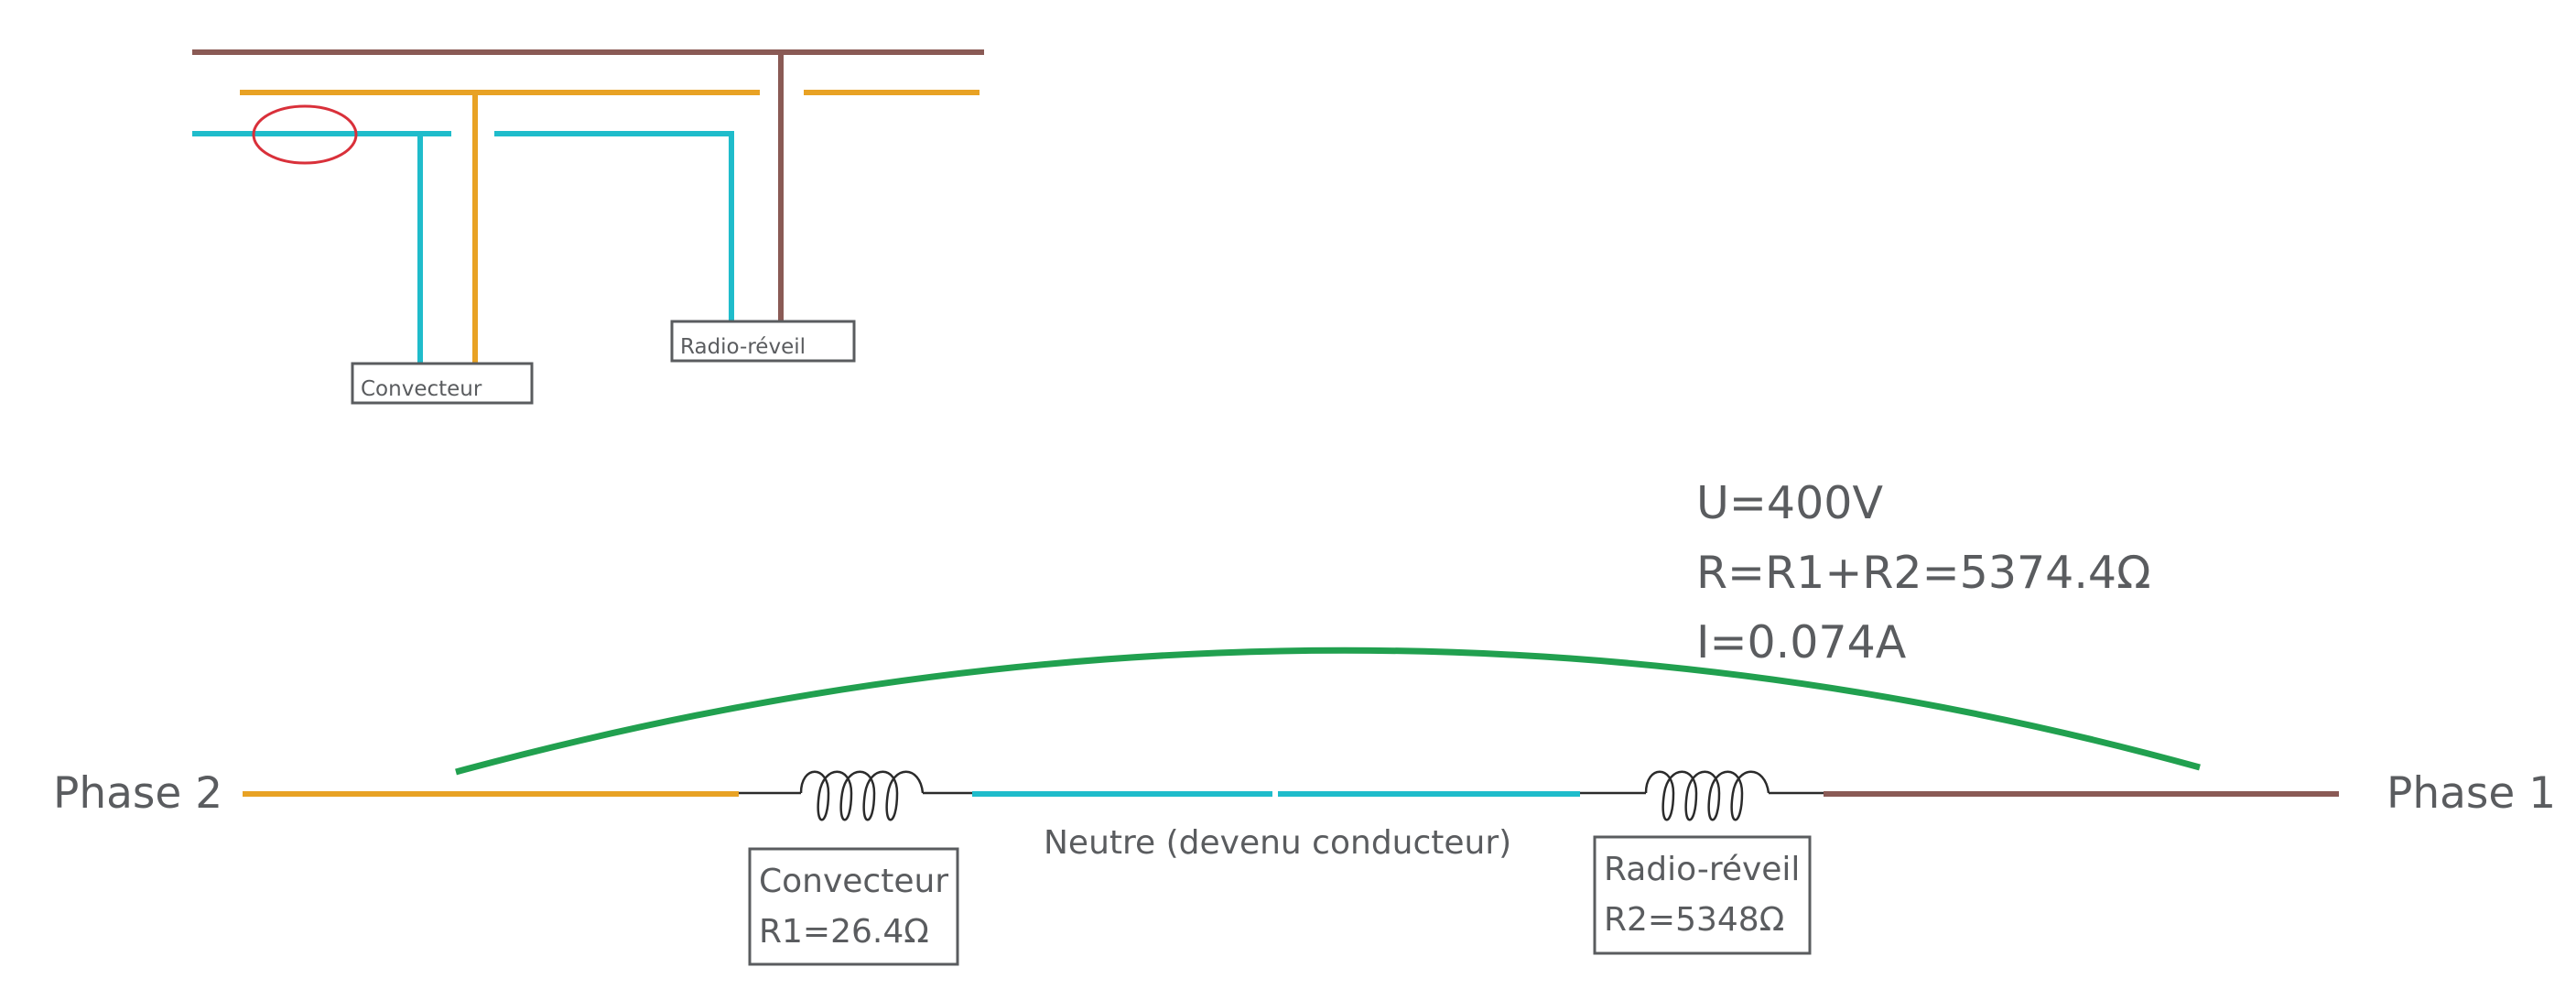  What do you see at coordinates (743, 347) in the screenshot?
I see `top-radio-label: Radio-réveil` at bounding box center [743, 347].